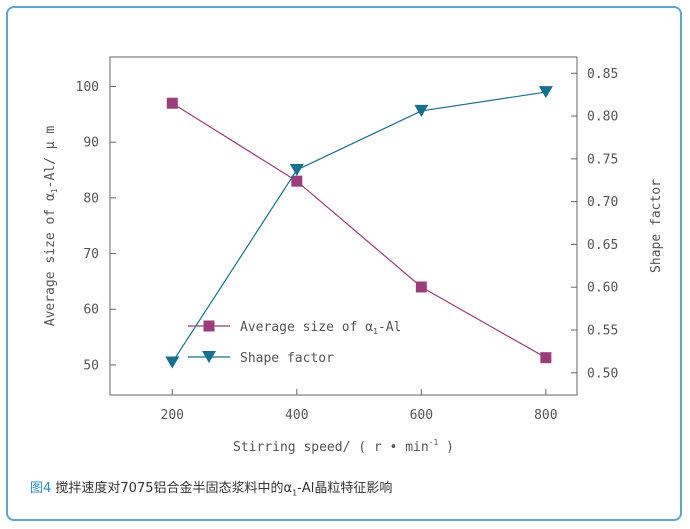  I want to click on y-left-tick-label: 80, so click(91, 198).